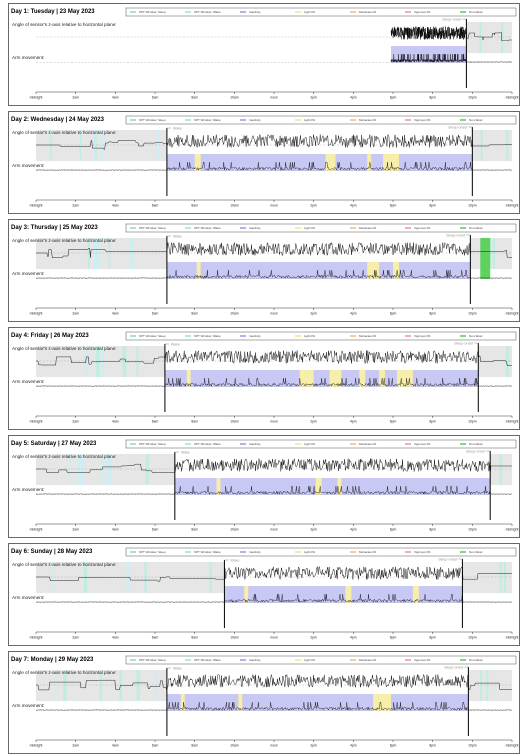 The height and width of the screenshot is (756, 528). Describe the element at coordinates (207, 336) in the screenshot. I see `legend-label: SPT Window: Wake` at that location.